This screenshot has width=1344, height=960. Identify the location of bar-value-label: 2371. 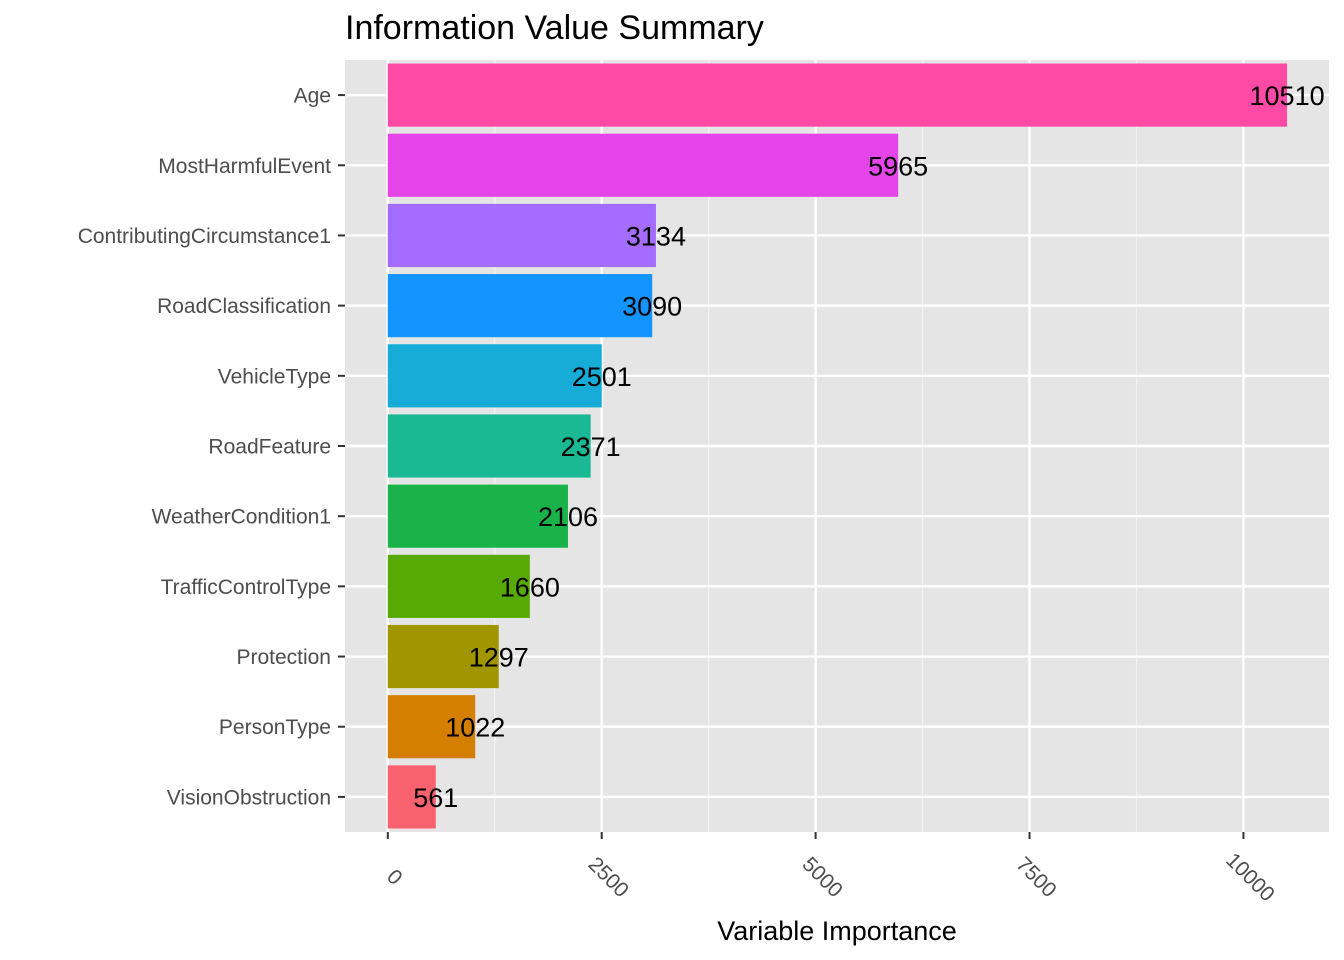
(591, 447).